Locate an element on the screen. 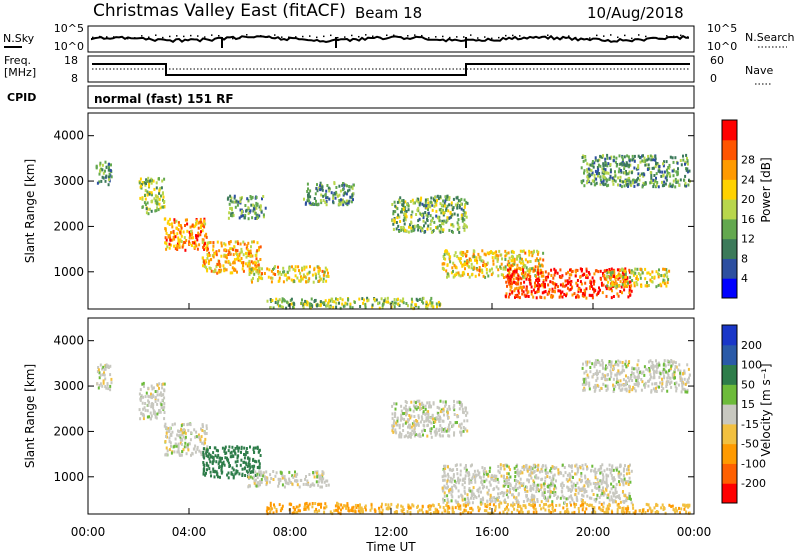 This screenshot has height=554, width=800. nsearch-label: N.Search is located at coordinates (770, 37).